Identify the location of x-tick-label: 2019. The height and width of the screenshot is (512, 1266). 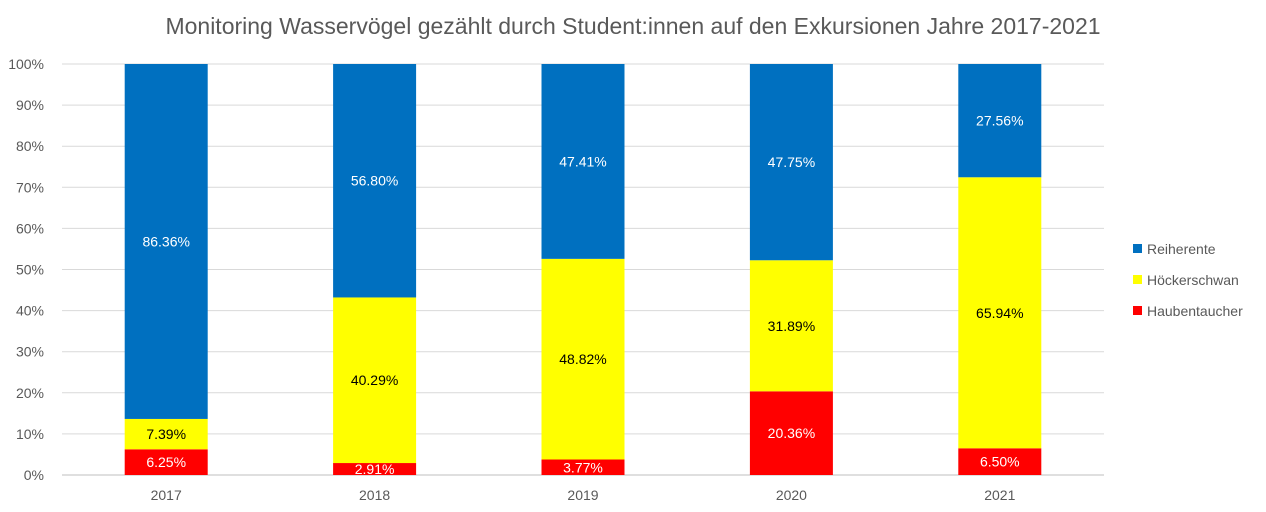
(582, 495).